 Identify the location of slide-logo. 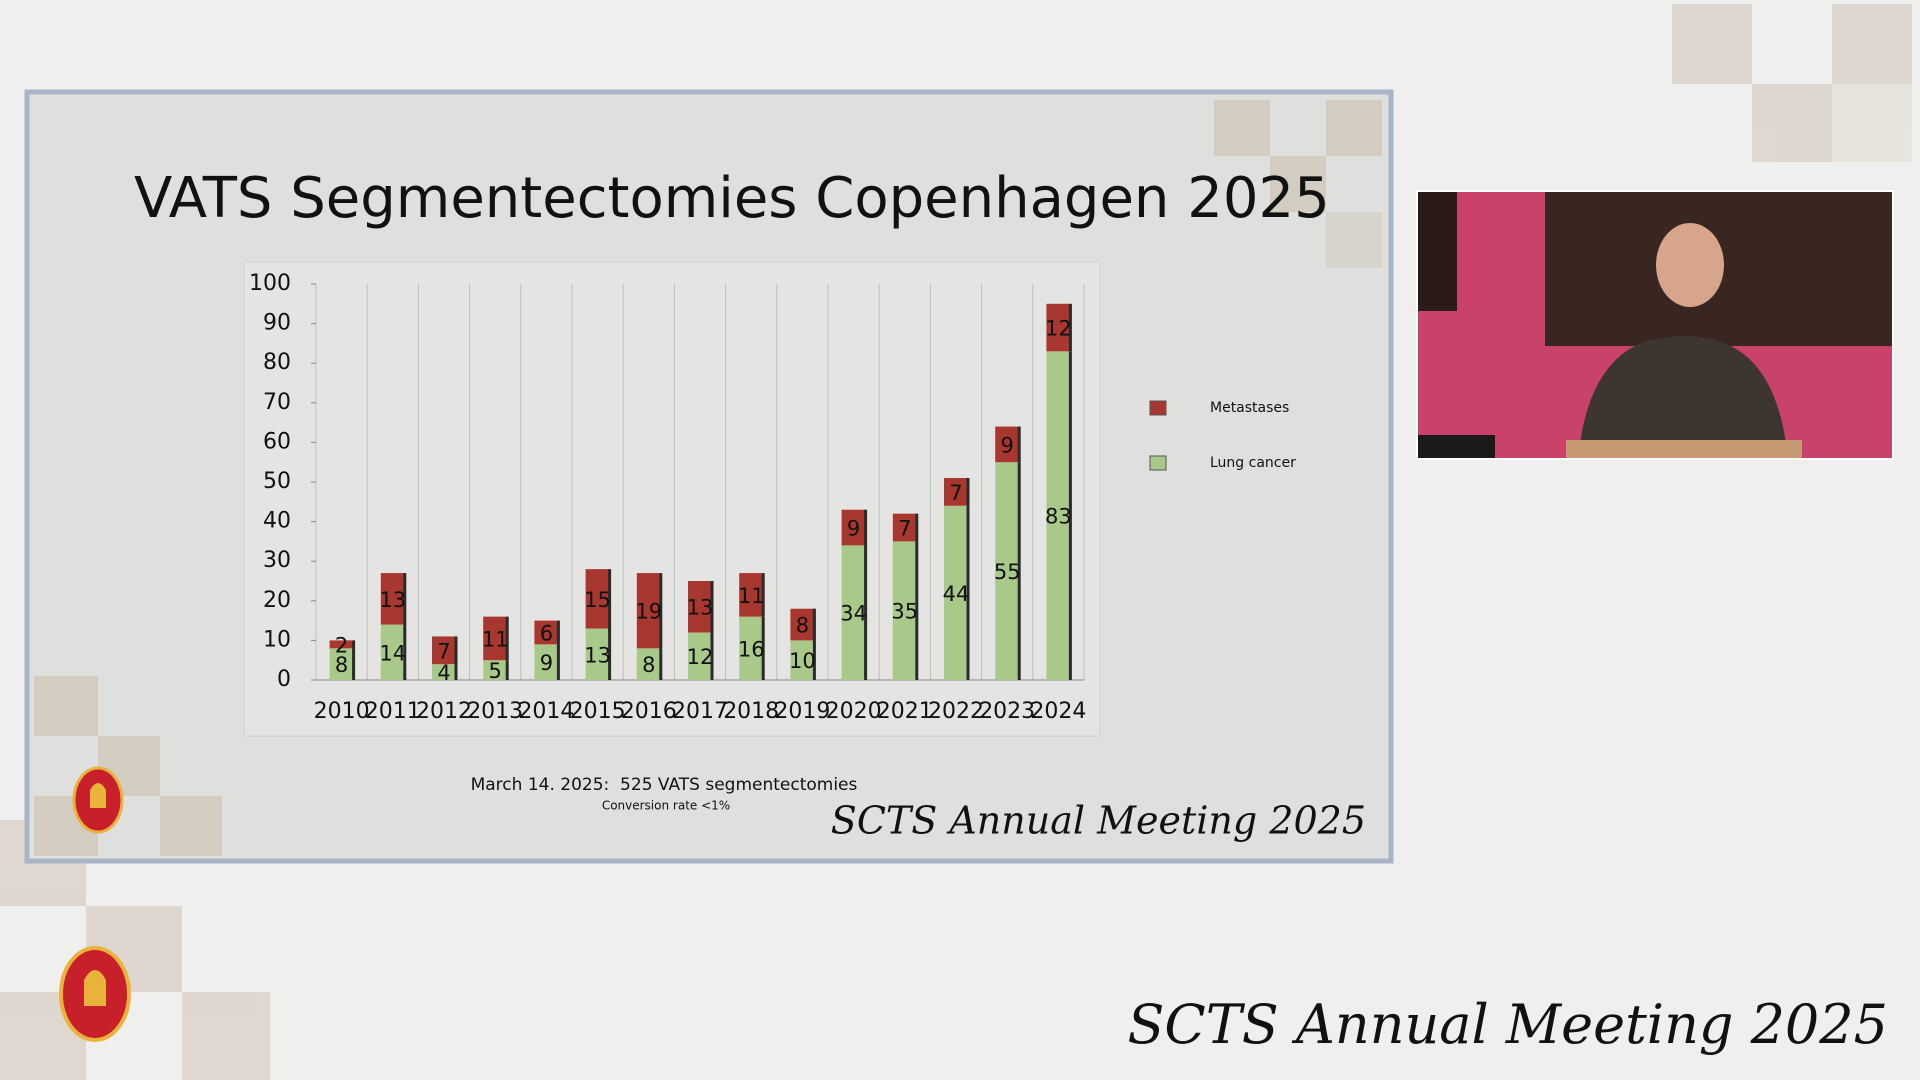
(98, 800).